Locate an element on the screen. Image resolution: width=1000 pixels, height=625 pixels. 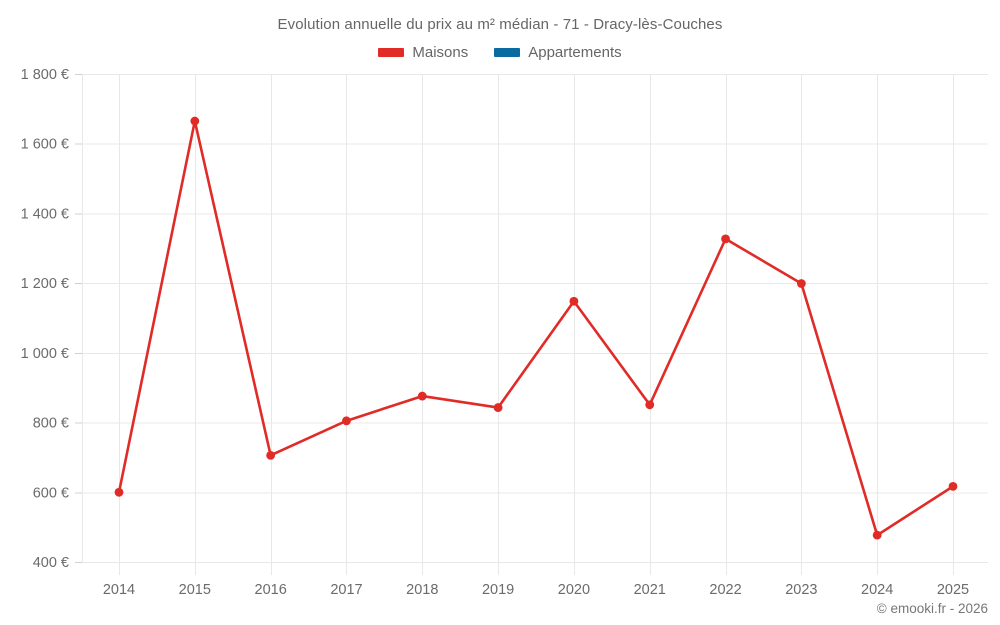
data-point: 2017 : 805 is located at coordinates (346, 421).